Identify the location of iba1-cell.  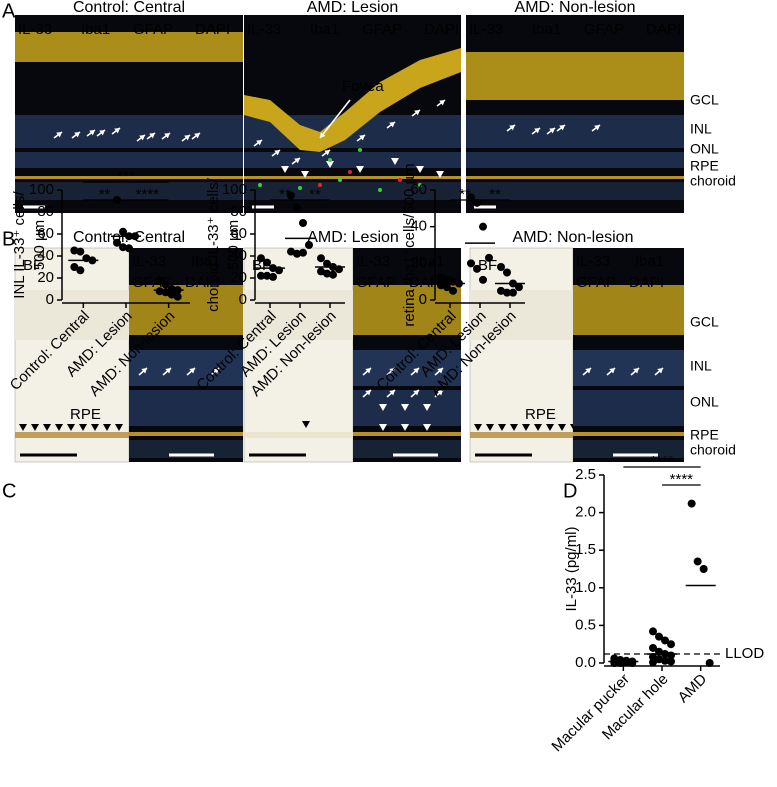
(400, 180).